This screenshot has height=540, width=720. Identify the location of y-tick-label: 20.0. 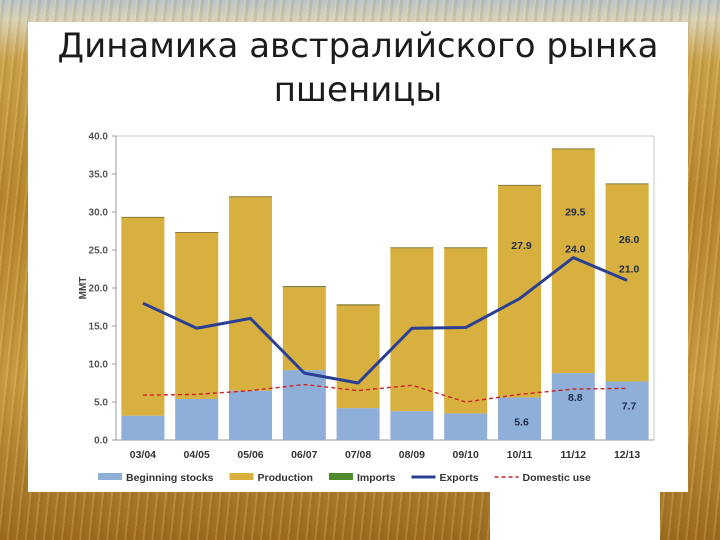
(99, 289).